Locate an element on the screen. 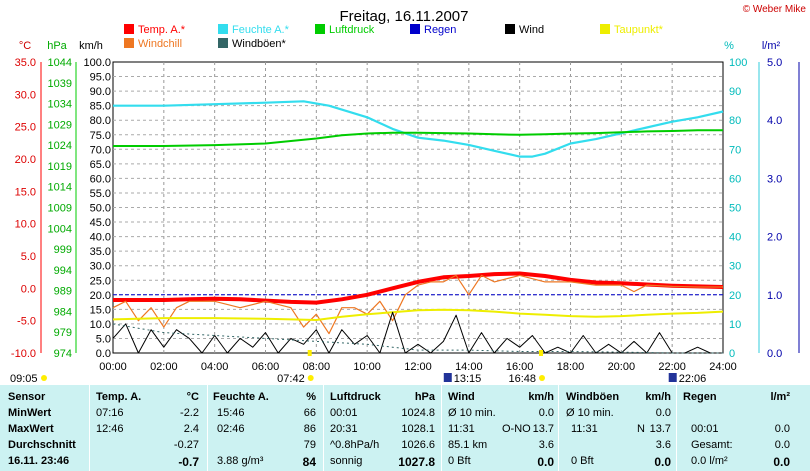 Image resolution: width=810 pixels, height=471 pixels. pressure-trend: ^0.8hPa/h is located at coordinates (355, 445).